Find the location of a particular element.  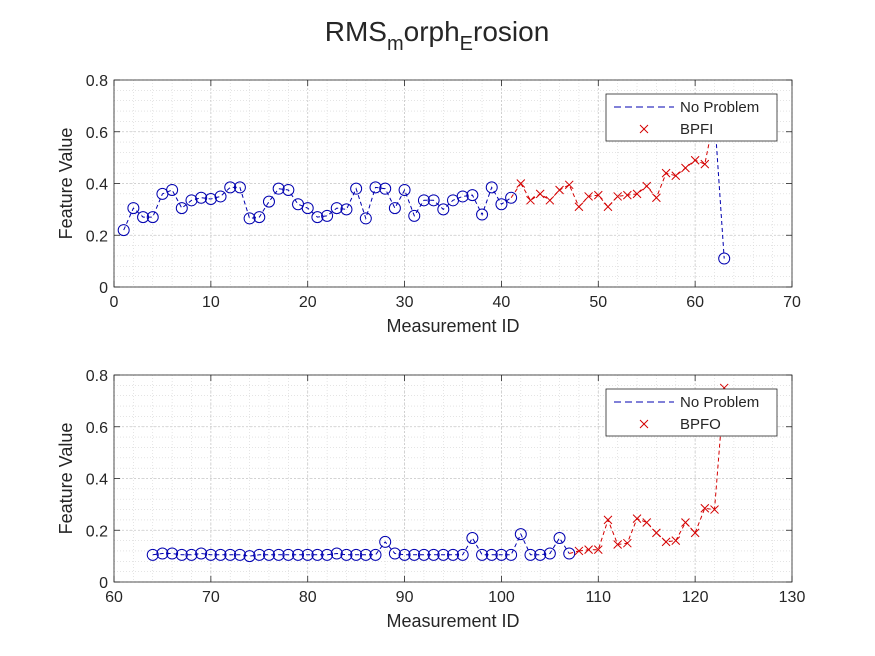

legend-label: BPFO is located at coordinates (700, 424).